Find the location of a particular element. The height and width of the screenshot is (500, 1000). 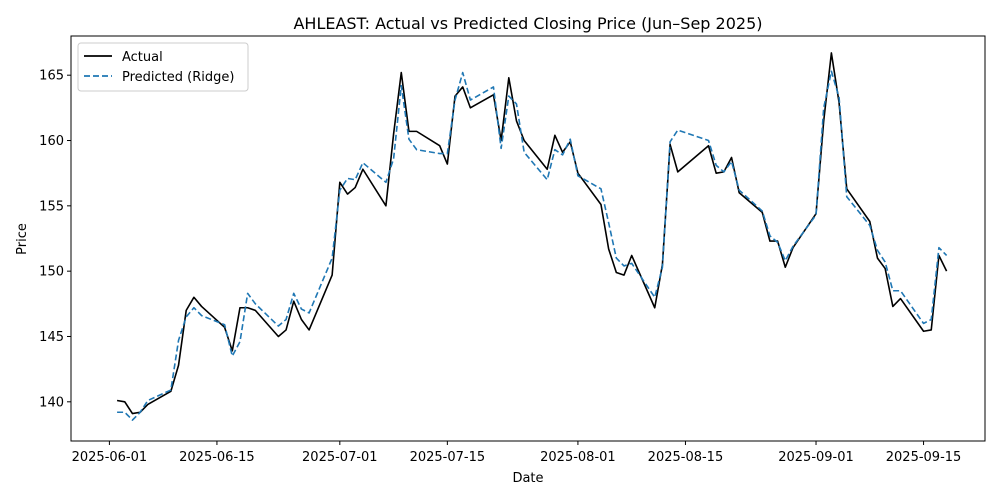

y-tick-label: 155 is located at coordinates (51, 206).